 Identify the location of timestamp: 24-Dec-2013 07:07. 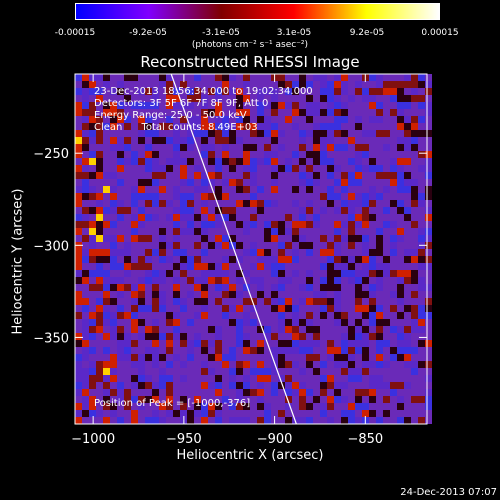
(448, 492).